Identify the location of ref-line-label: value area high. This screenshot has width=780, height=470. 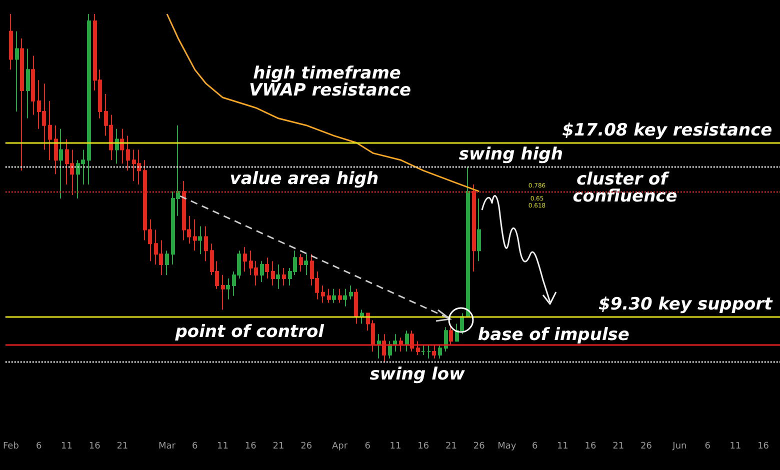
(304, 178).